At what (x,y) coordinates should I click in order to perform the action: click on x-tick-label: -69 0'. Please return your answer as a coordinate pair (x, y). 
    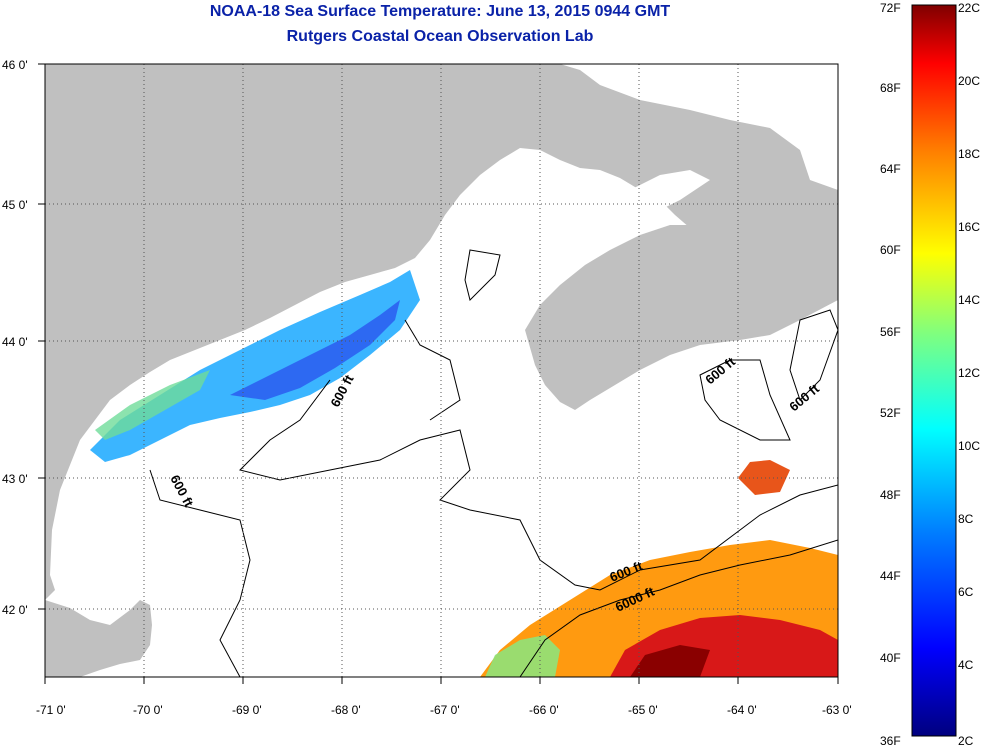
    Looking at the image, I should click on (247, 710).